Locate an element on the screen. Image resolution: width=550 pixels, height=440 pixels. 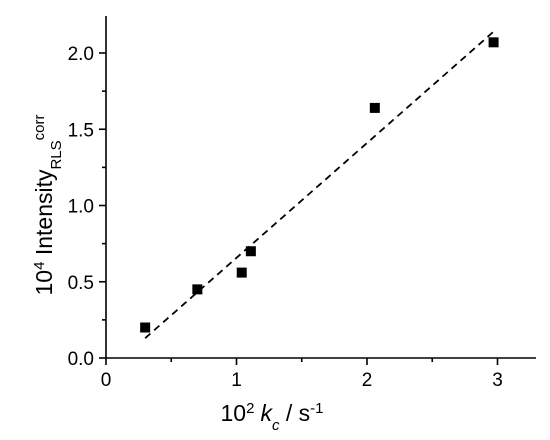
x-tick-label: 2 is located at coordinates (367, 380).